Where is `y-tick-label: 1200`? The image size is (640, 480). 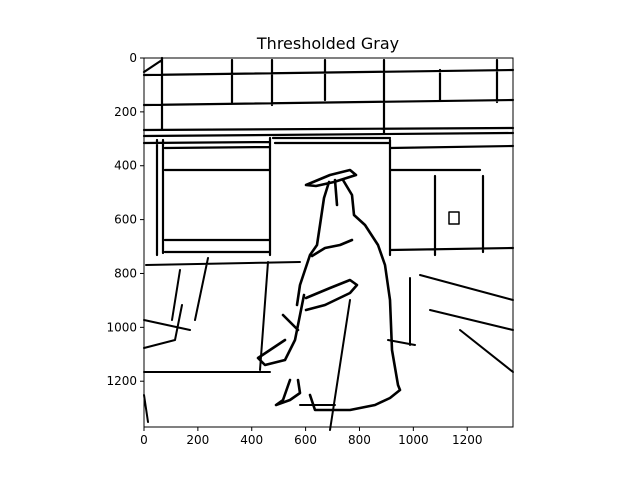 y-tick-label: 1200 is located at coordinates (121, 381).